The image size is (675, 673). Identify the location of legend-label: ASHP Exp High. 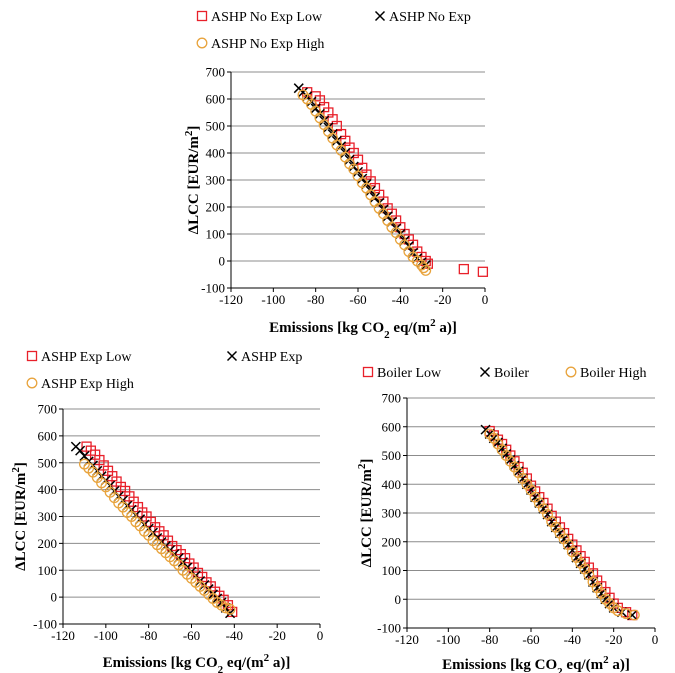
(87, 384).